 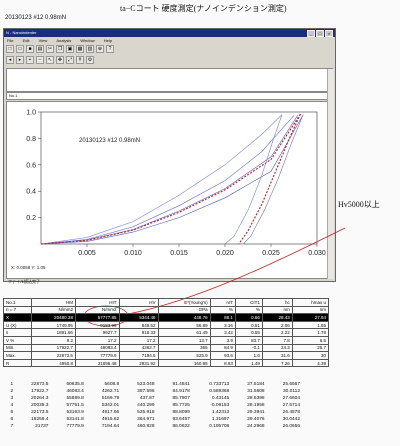 What do you see at coordinates (75, 391) in the screenshot?
I see `list-cell: 46083.4` at bounding box center [75, 391].